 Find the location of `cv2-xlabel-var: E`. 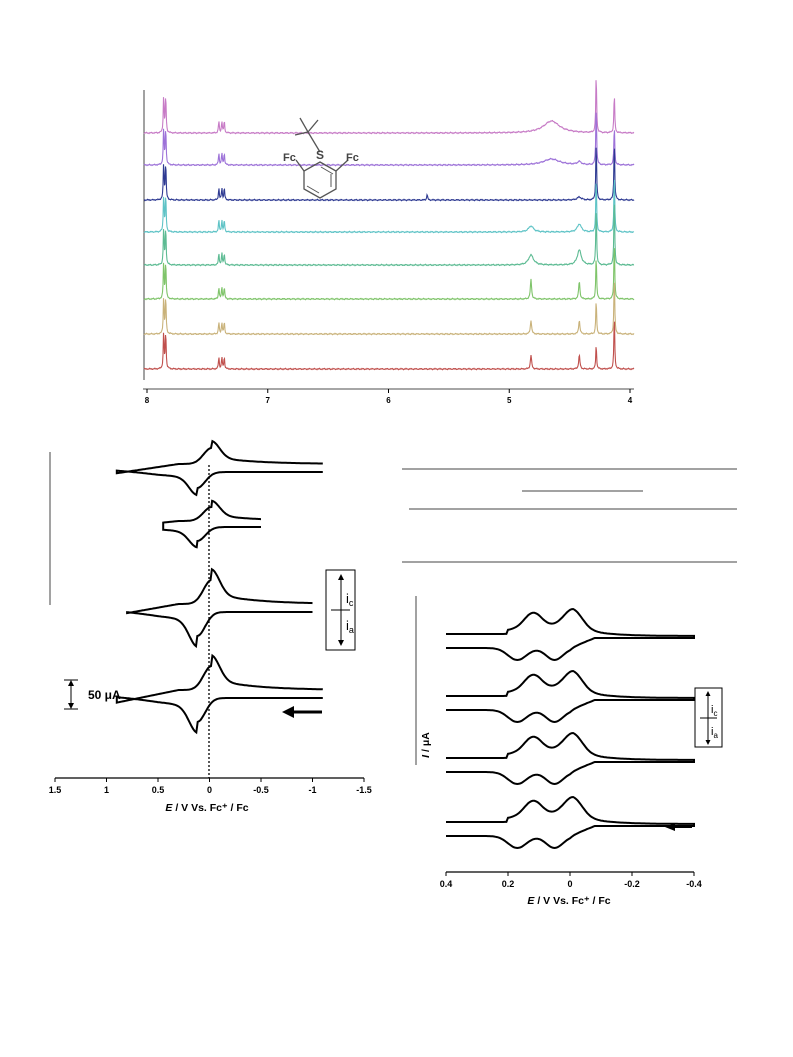

cv2-xlabel-var: E is located at coordinates (531, 901).